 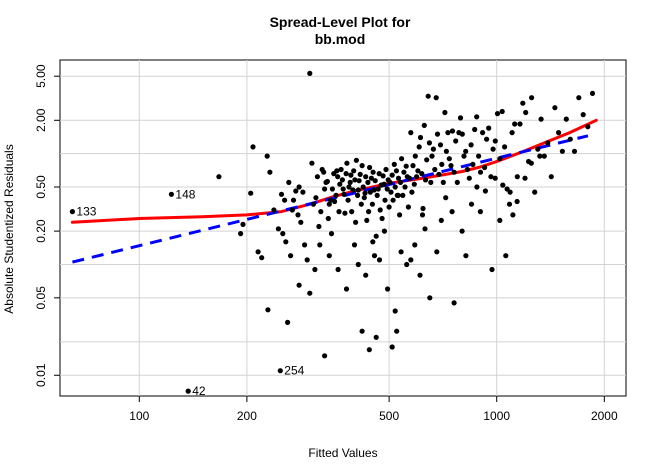 What do you see at coordinates (86, 212) in the screenshot?
I see `point-label-133: 133` at bounding box center [86, 212].